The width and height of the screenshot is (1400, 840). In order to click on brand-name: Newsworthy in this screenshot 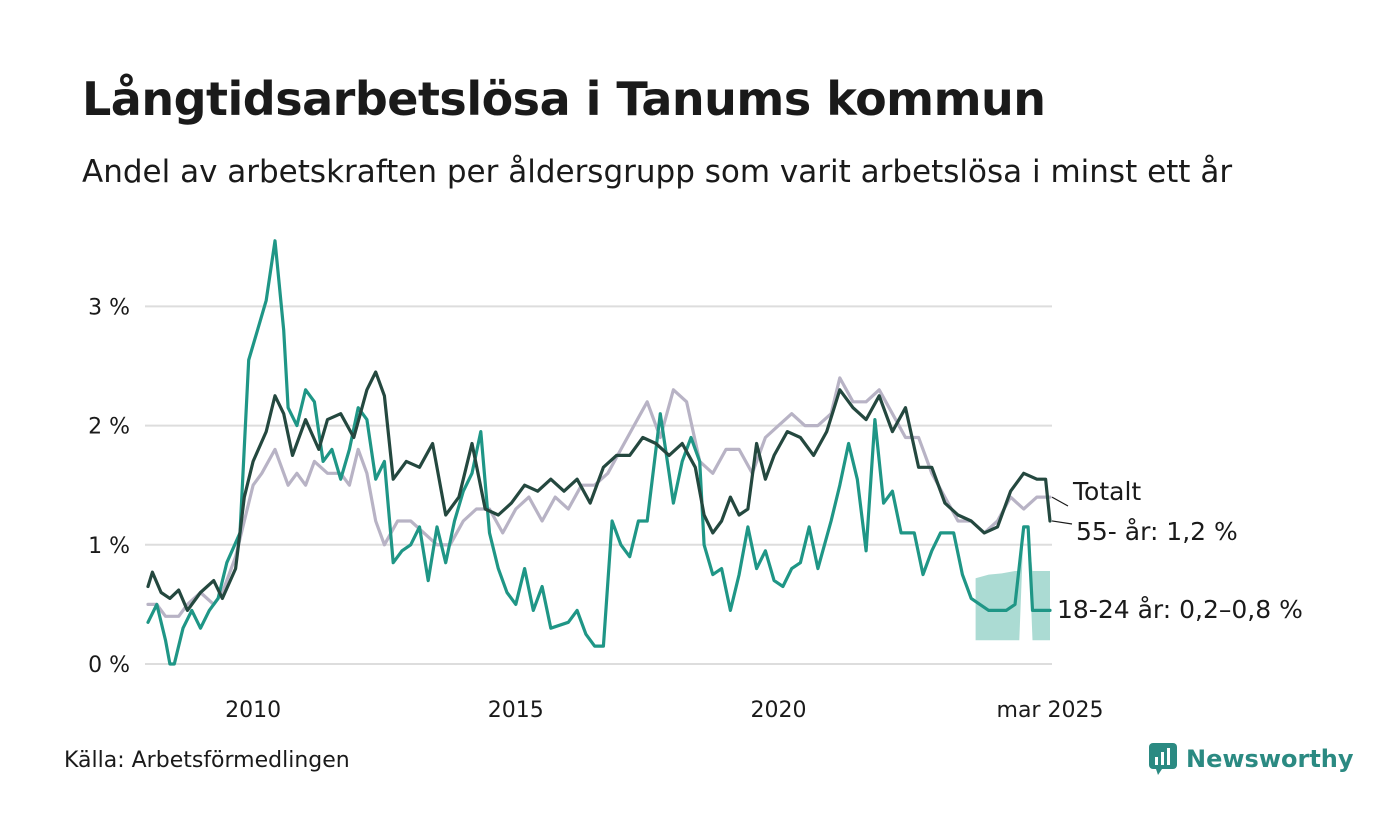, I will do `click(1270, 759)`.